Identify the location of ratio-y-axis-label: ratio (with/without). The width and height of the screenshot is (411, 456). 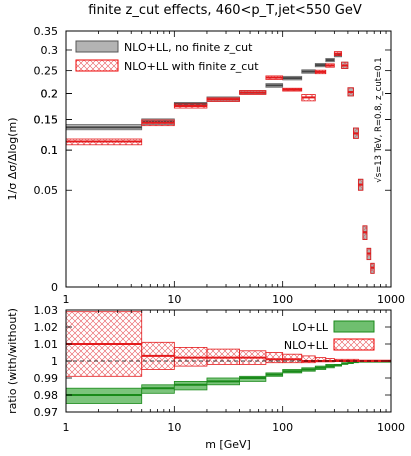
(12, 361).